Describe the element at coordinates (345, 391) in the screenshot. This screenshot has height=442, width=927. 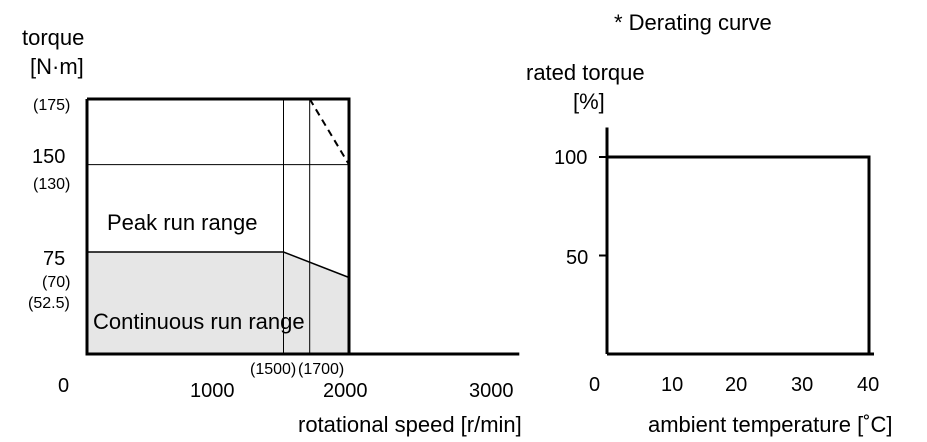
I see `x-tick-2000: 2000` at that location.